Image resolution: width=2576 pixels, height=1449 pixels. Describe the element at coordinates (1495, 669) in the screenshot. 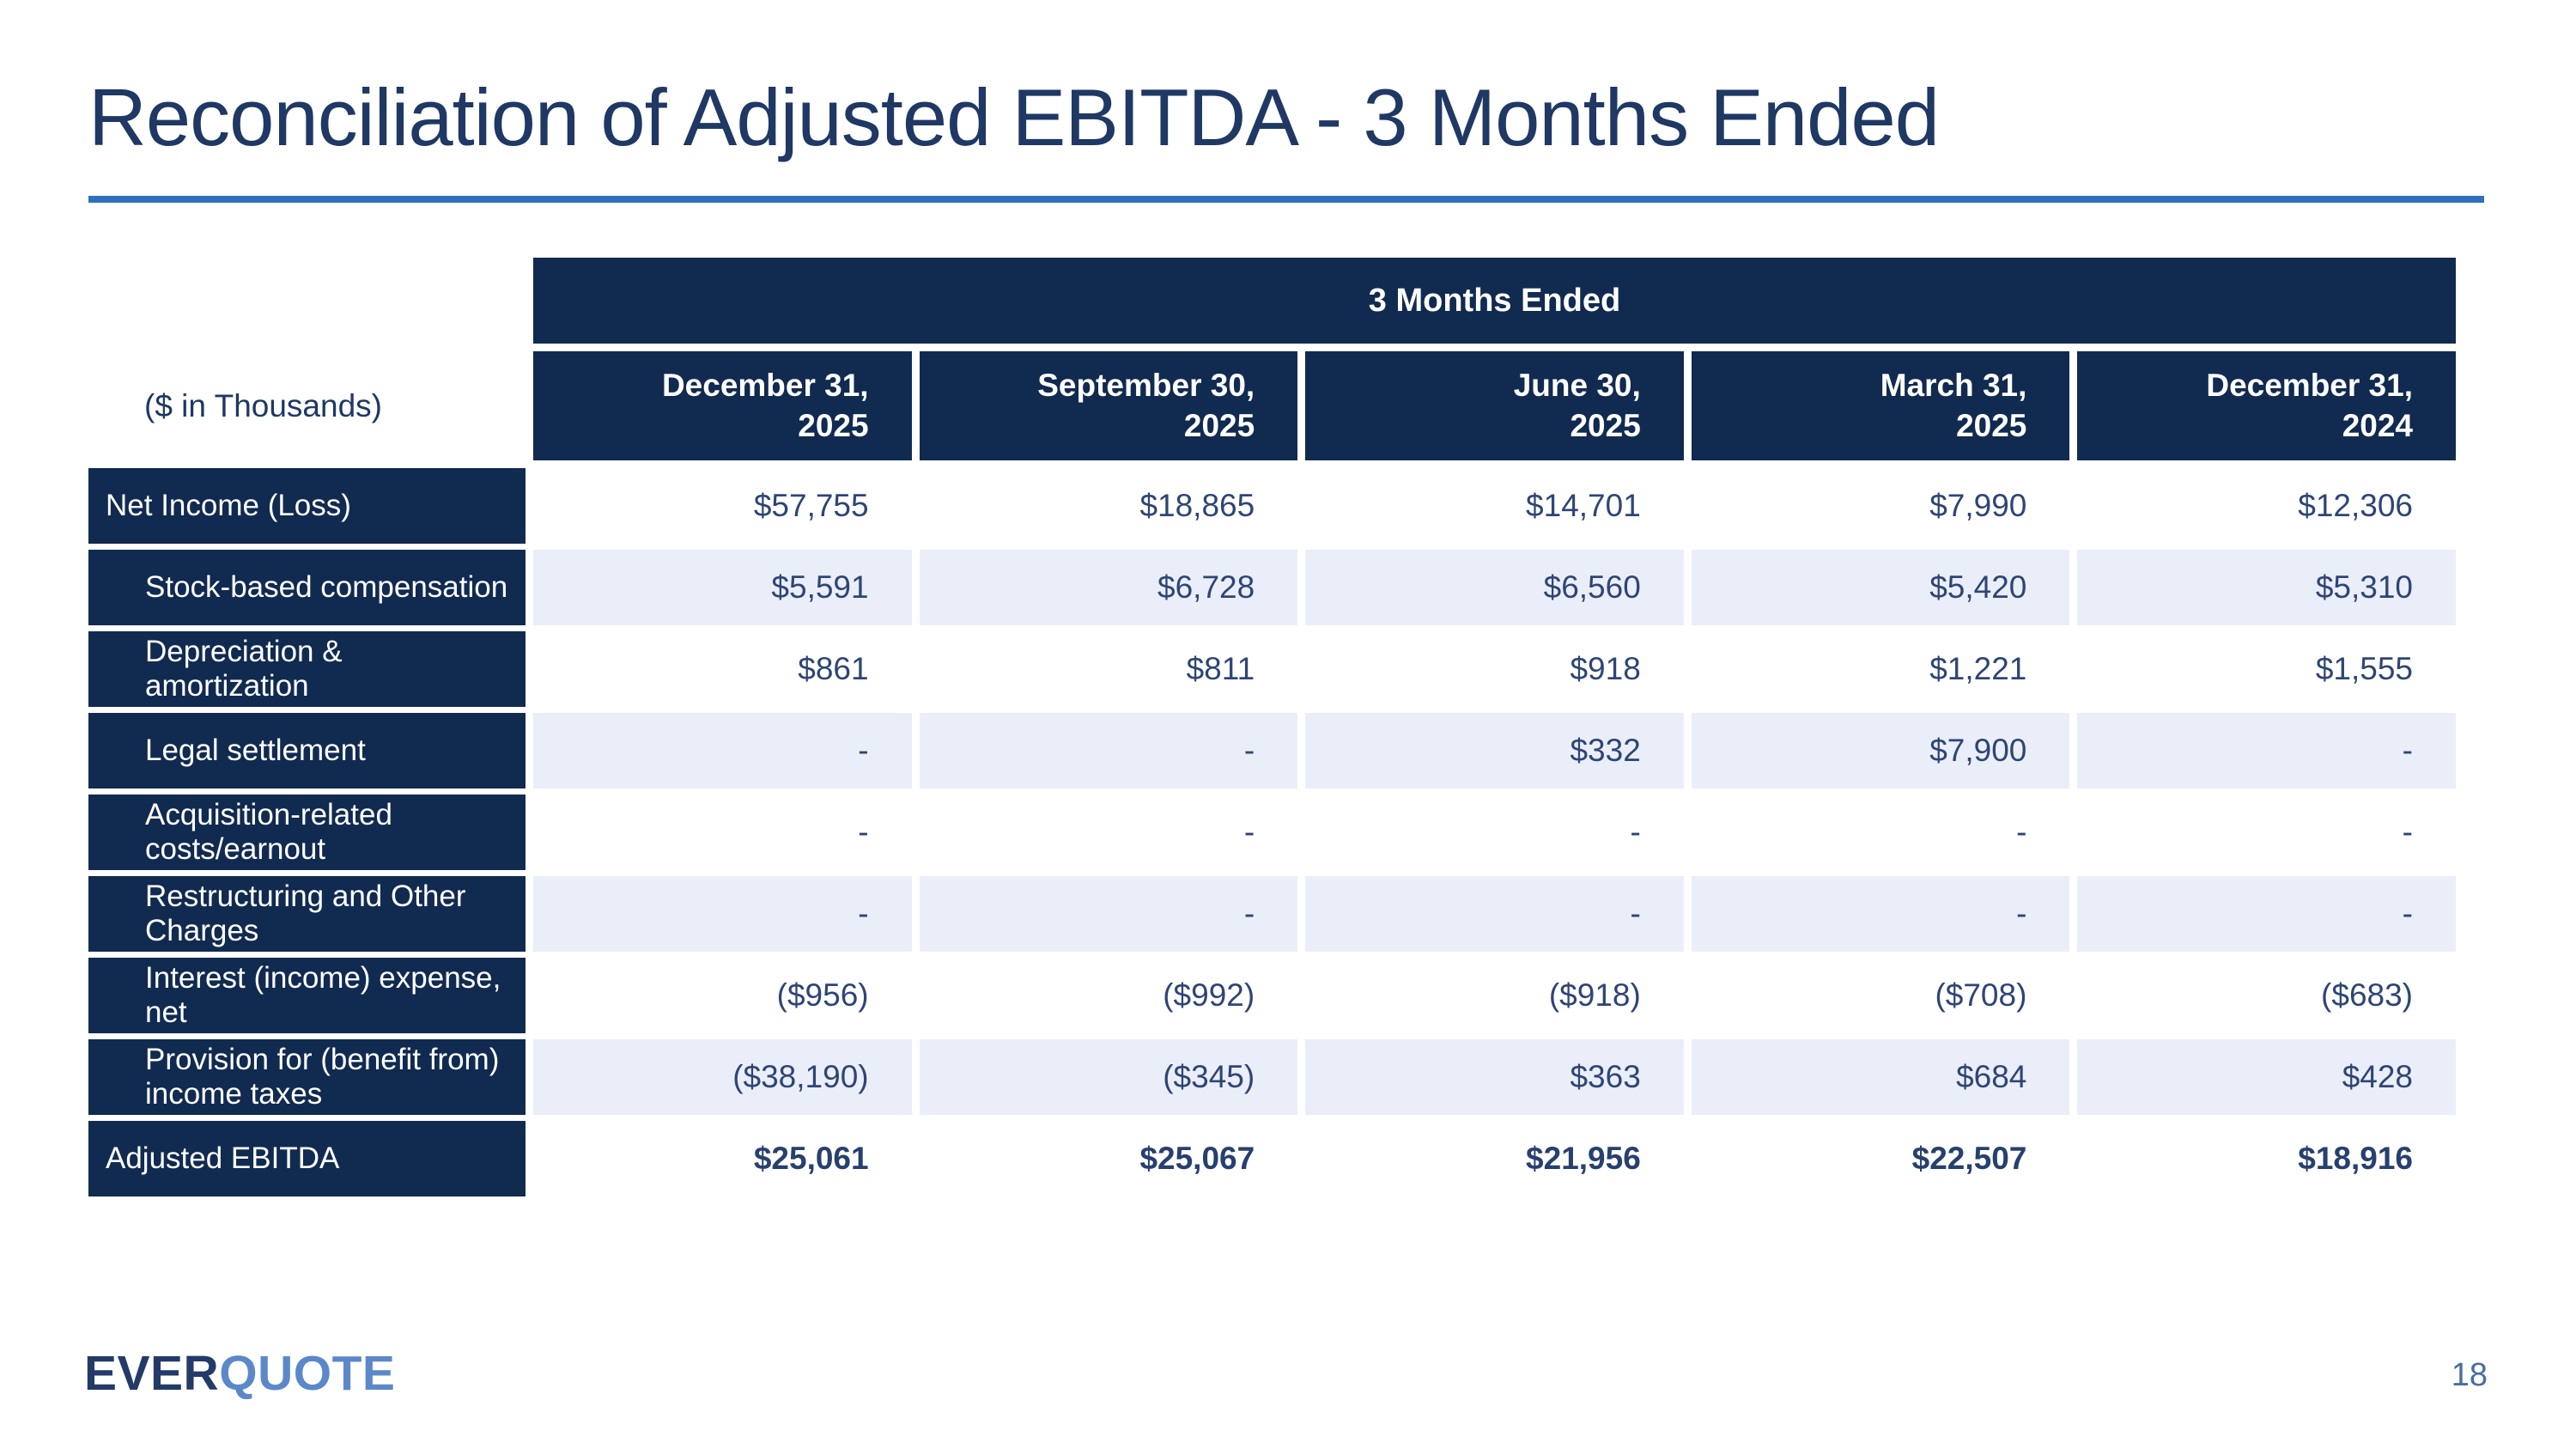

I see `cell-value: $918` at that location.